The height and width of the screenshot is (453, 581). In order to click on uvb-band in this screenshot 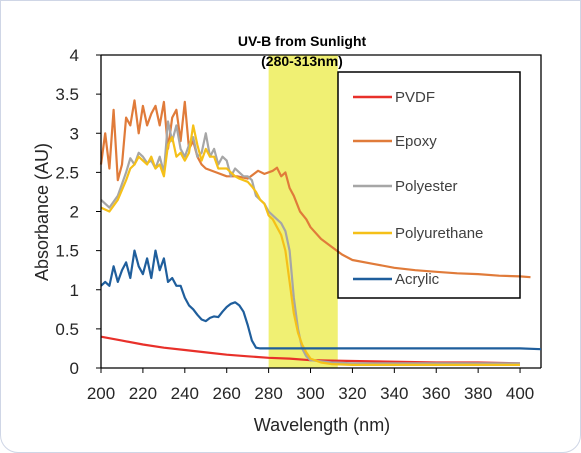, I will do `click(303, 211)`.